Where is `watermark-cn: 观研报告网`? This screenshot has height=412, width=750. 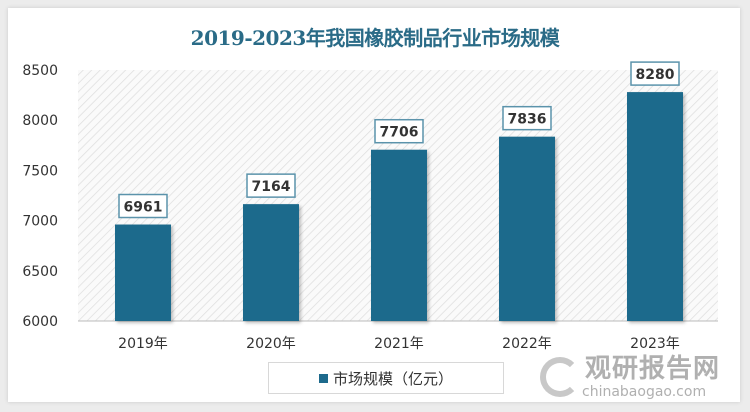
watermark-cn: 观研报告网 is located at coordinates (653, 369).